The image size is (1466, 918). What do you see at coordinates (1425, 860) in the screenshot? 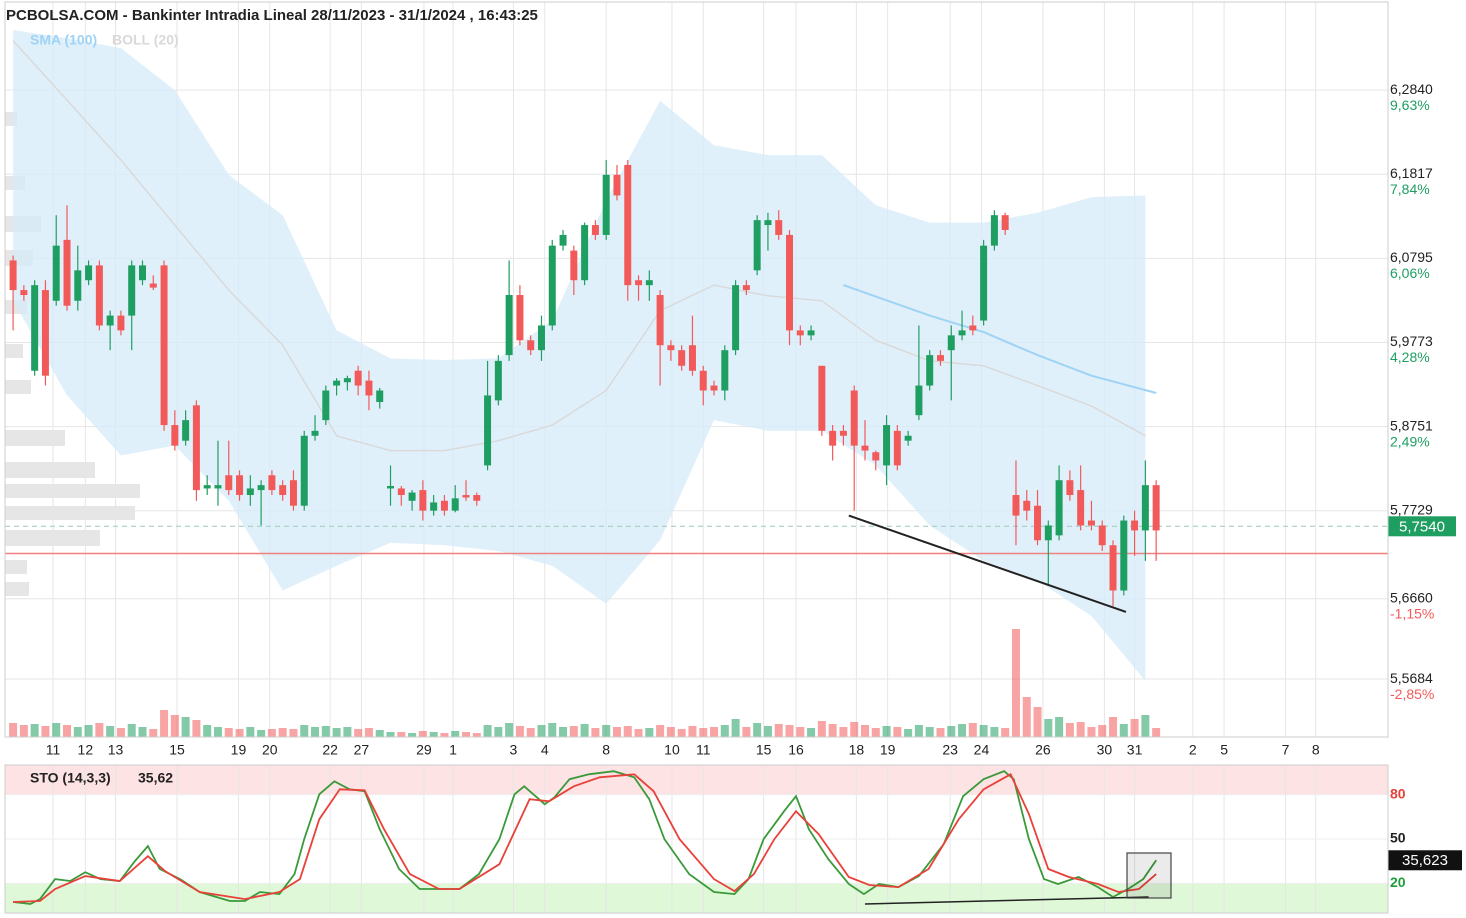
I see `current-box` at bounding box center [1425, 860].